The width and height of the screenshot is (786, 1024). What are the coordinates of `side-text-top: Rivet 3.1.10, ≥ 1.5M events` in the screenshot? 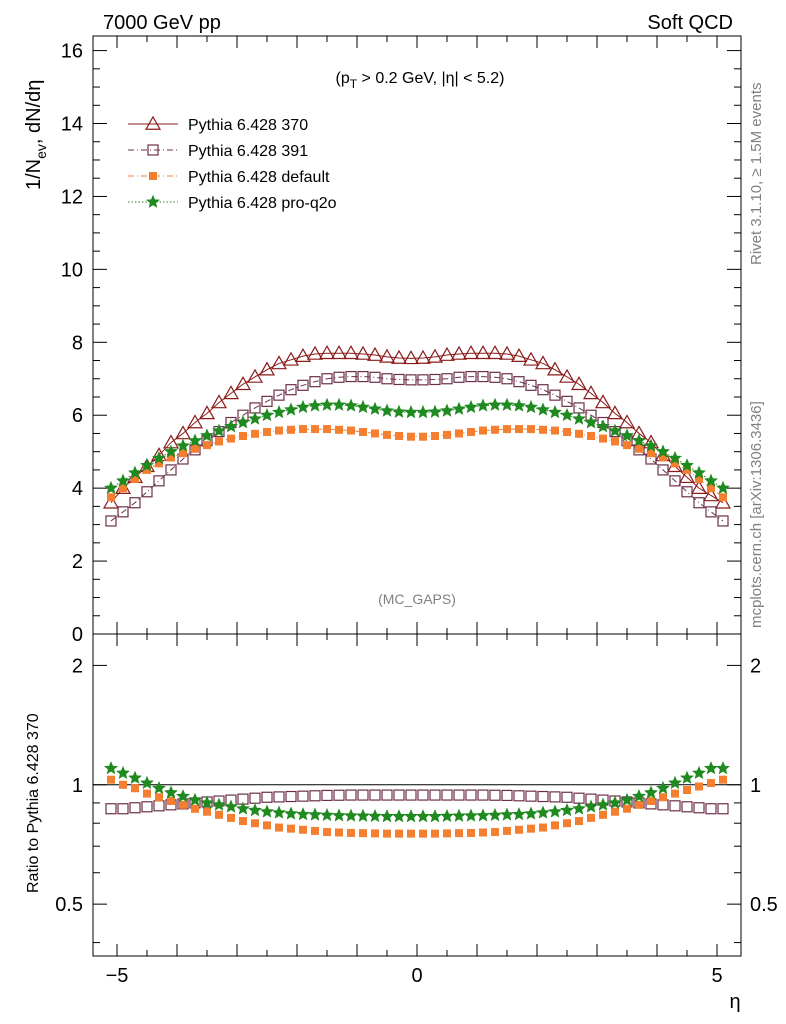 It's located at (756, 174).